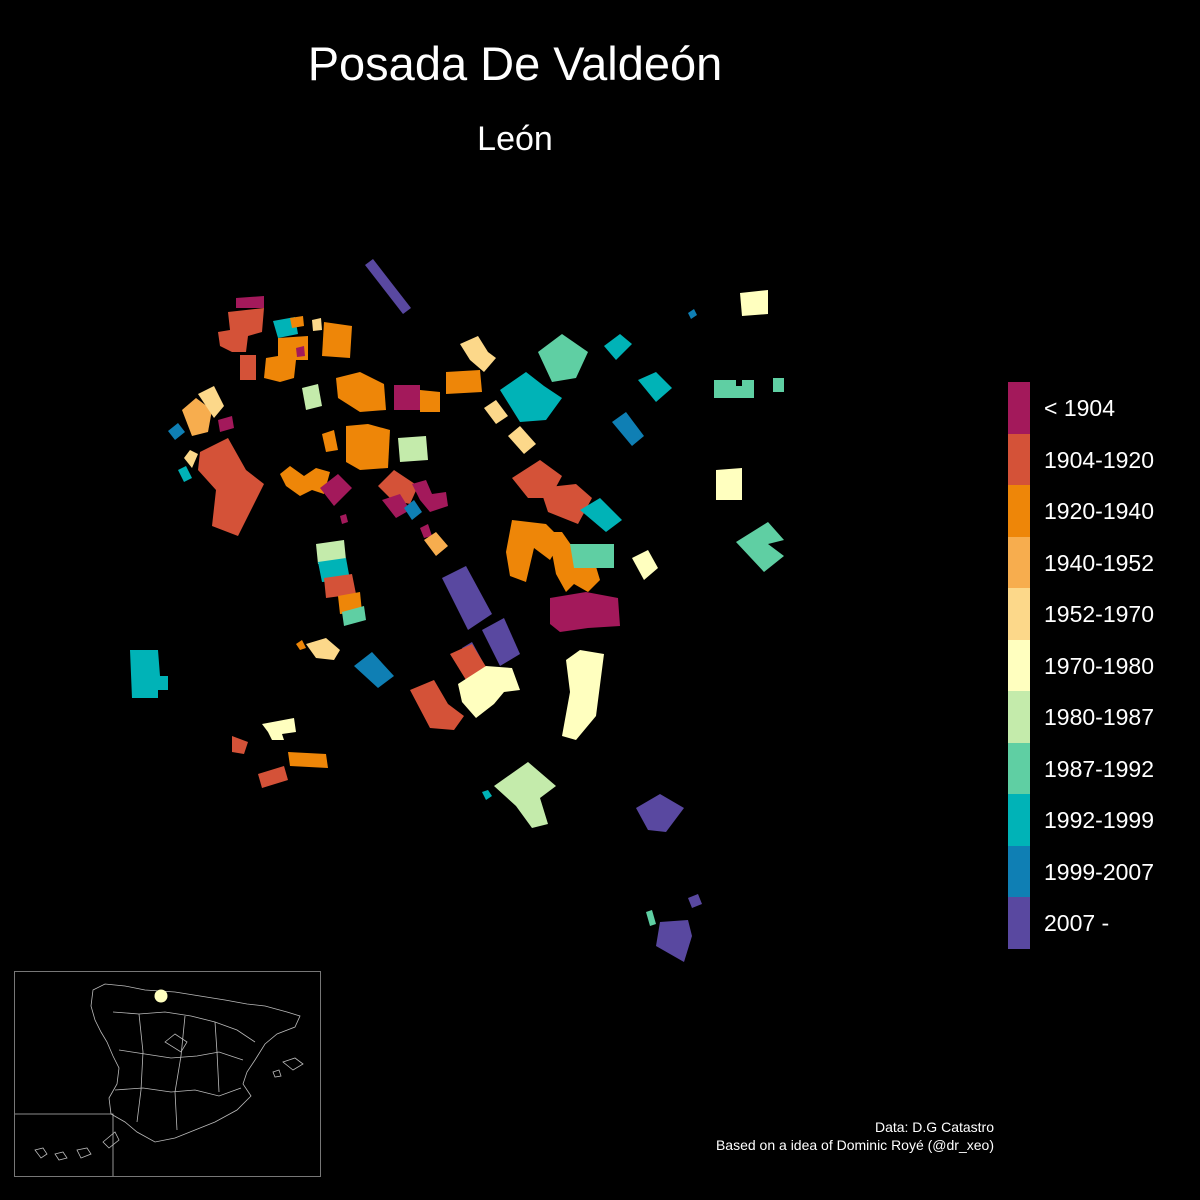  What do you see at coordinates (1099, 511) in the screenshot?
I see `legend-label: 1920-1940` at bounding box center [1099, 511].